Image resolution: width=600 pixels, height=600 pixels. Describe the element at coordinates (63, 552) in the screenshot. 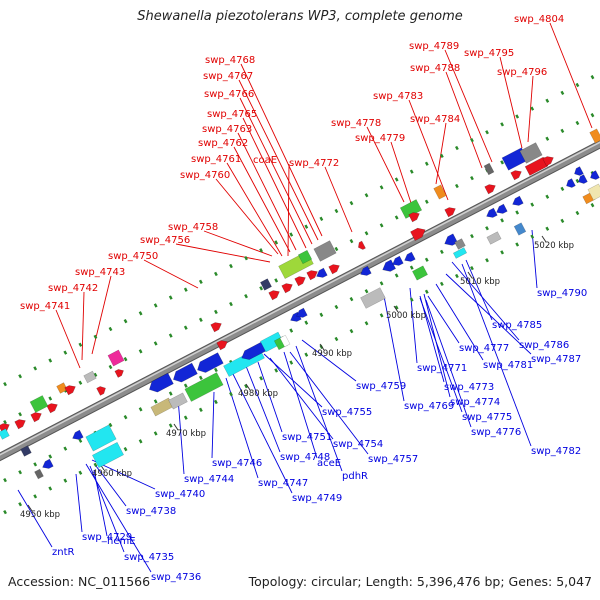

I see `reverse-gene-label: zntR` at that location.